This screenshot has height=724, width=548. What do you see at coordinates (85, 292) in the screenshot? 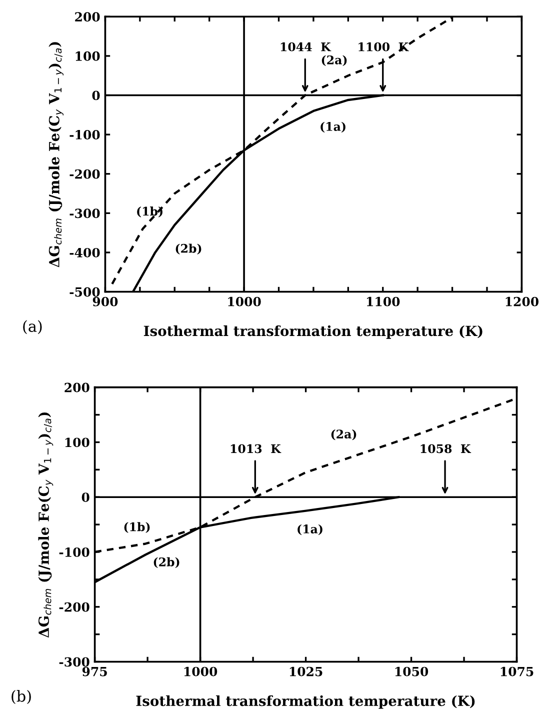
I see `y-tick-label: -500` at bounding box center [85, 292].